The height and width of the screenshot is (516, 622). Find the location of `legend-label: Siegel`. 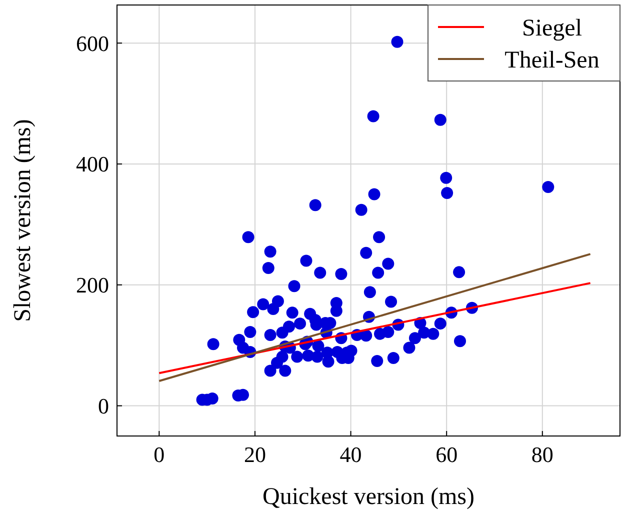

legend-label: Siegel is located at coordinates (552, 28).